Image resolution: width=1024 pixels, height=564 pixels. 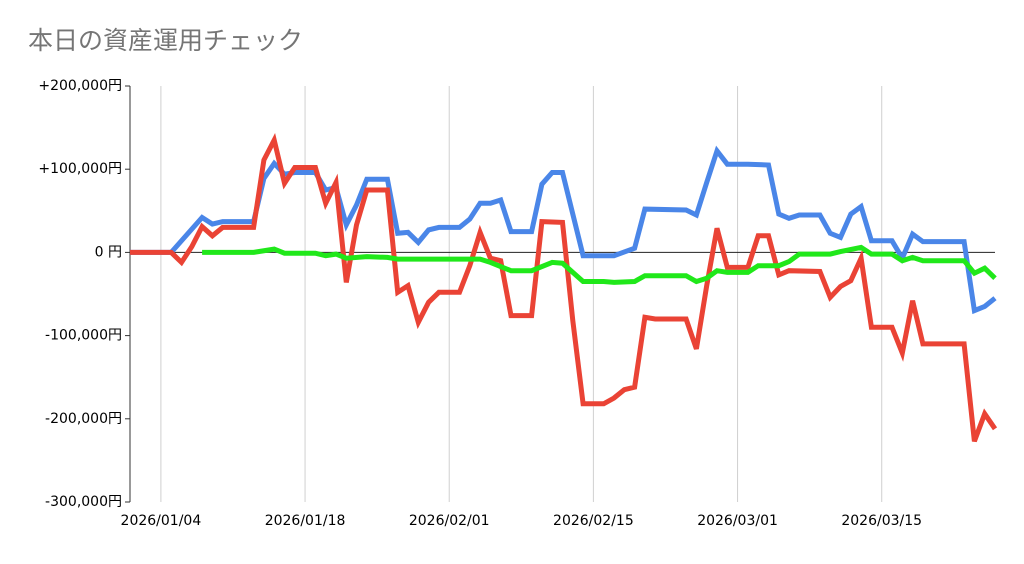 I want to click on x-tick-label: 2026/03/15, so click(x=881, y=521).